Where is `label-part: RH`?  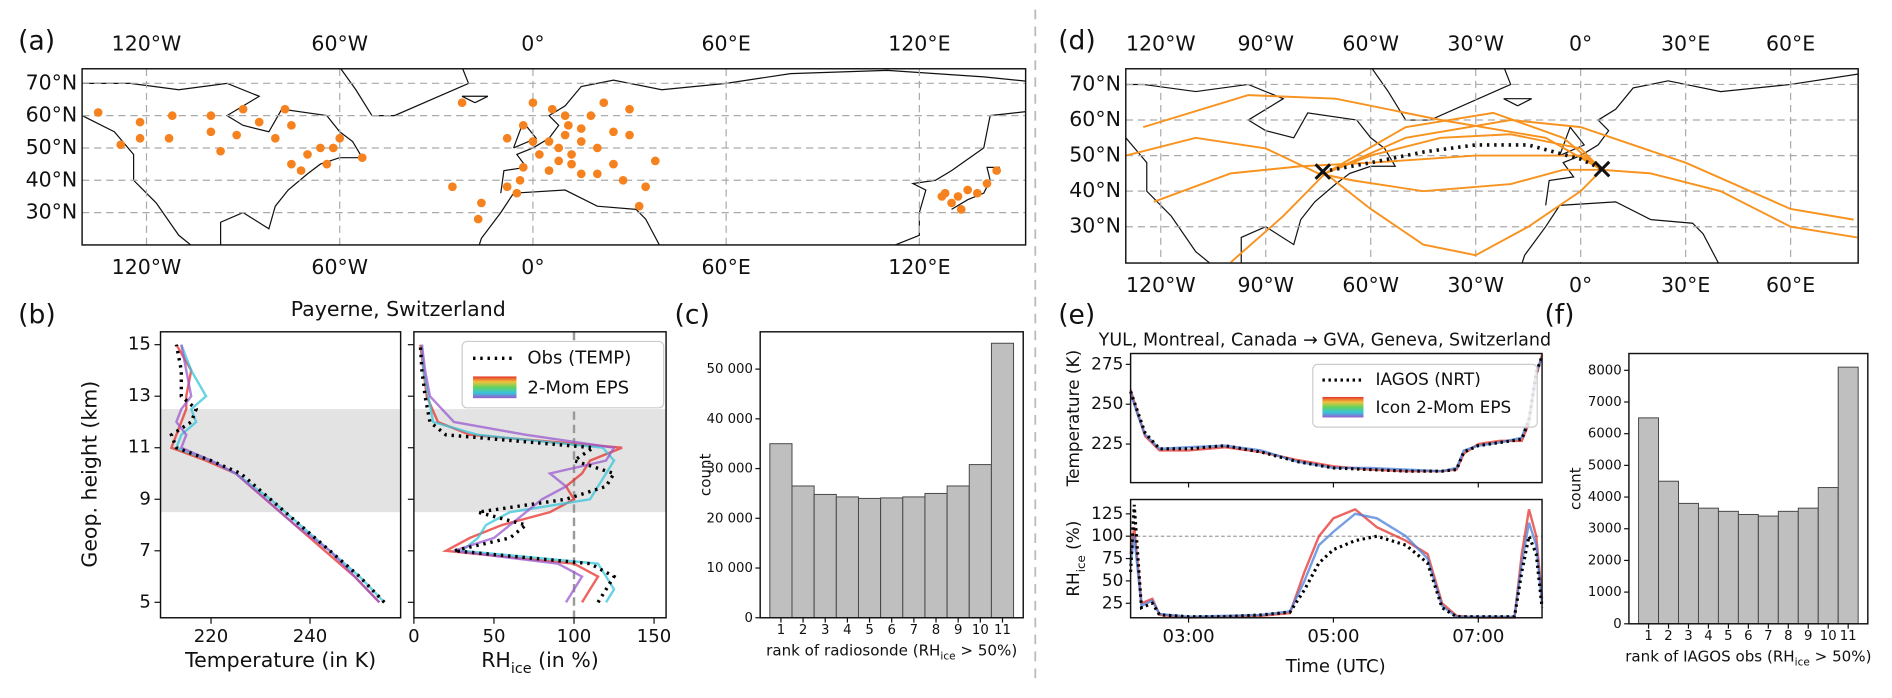 label-part: RH is located at coordinates (496, 660).